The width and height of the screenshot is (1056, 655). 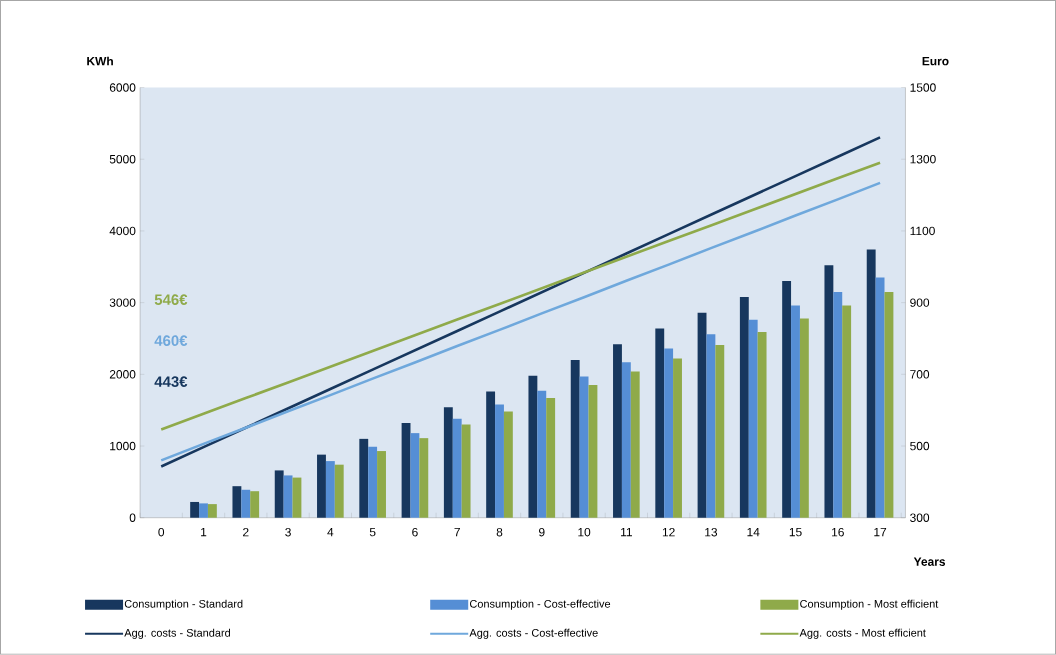 I want to click on x-tick-label: 13, so click(x=711, y=532).